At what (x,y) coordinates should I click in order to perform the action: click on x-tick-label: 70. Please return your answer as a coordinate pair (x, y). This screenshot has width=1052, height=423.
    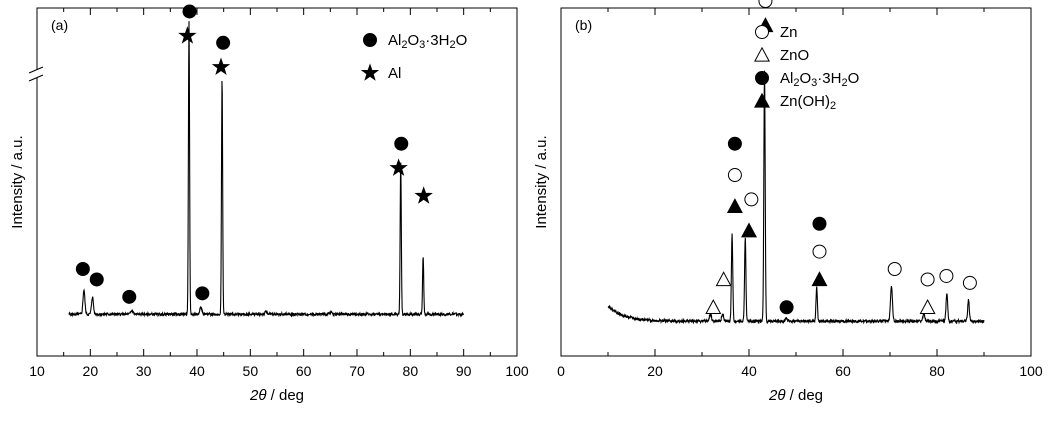
    Looking at the image, I should click on (357, 371).